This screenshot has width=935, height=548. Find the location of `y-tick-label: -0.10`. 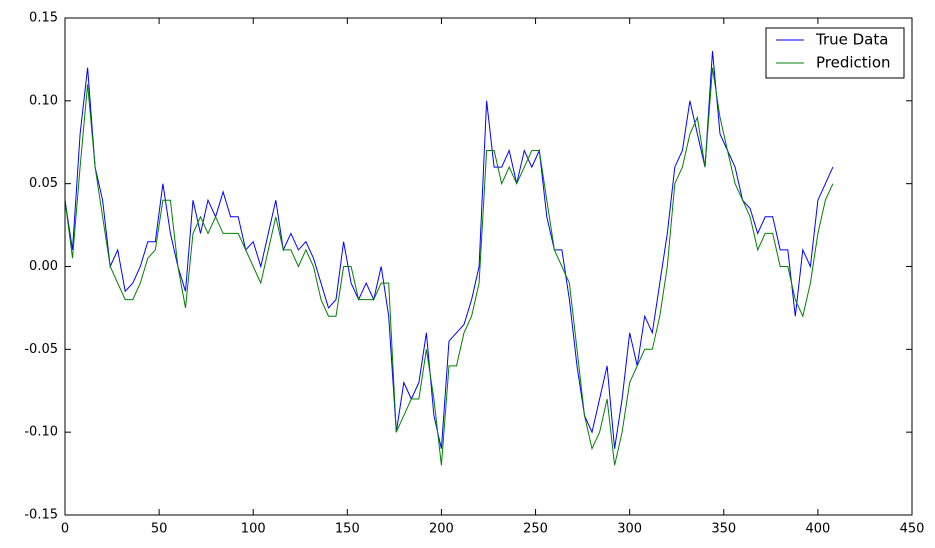

y-tick-label: -0.10 is located at coordinates (41, 432).